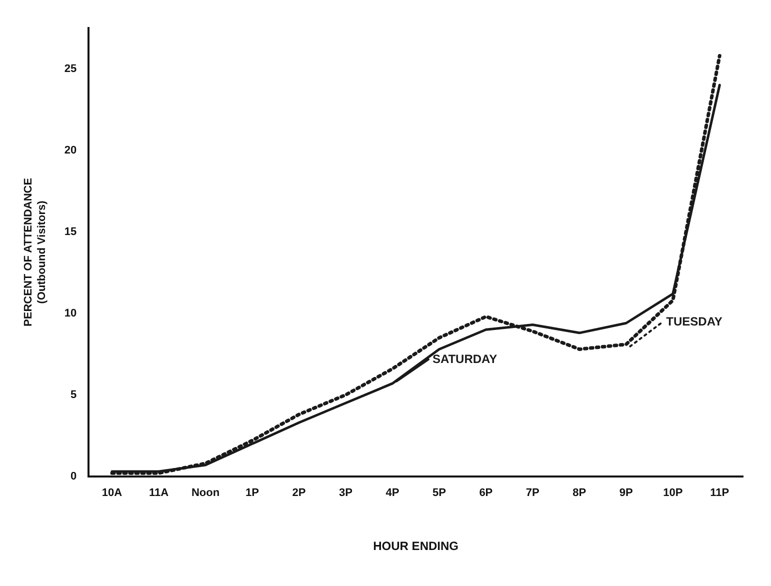 The width and height of the screenshot is (771, 586). Describe the element at coordinates (70, 232) in the screenshot. I see `y-tick-label: 15` at that location.